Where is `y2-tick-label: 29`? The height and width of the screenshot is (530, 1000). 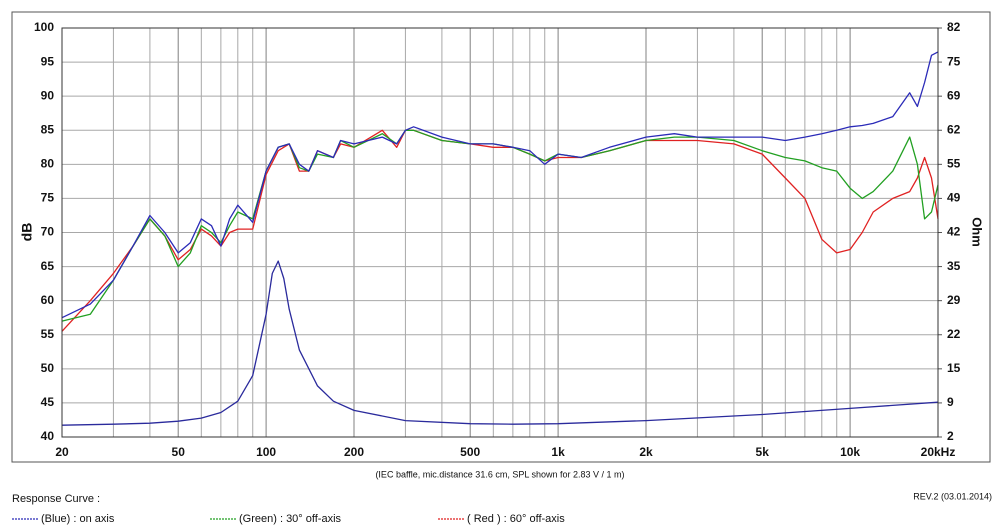
y2-tick-label: 29 is located at coordinates (954, 300).